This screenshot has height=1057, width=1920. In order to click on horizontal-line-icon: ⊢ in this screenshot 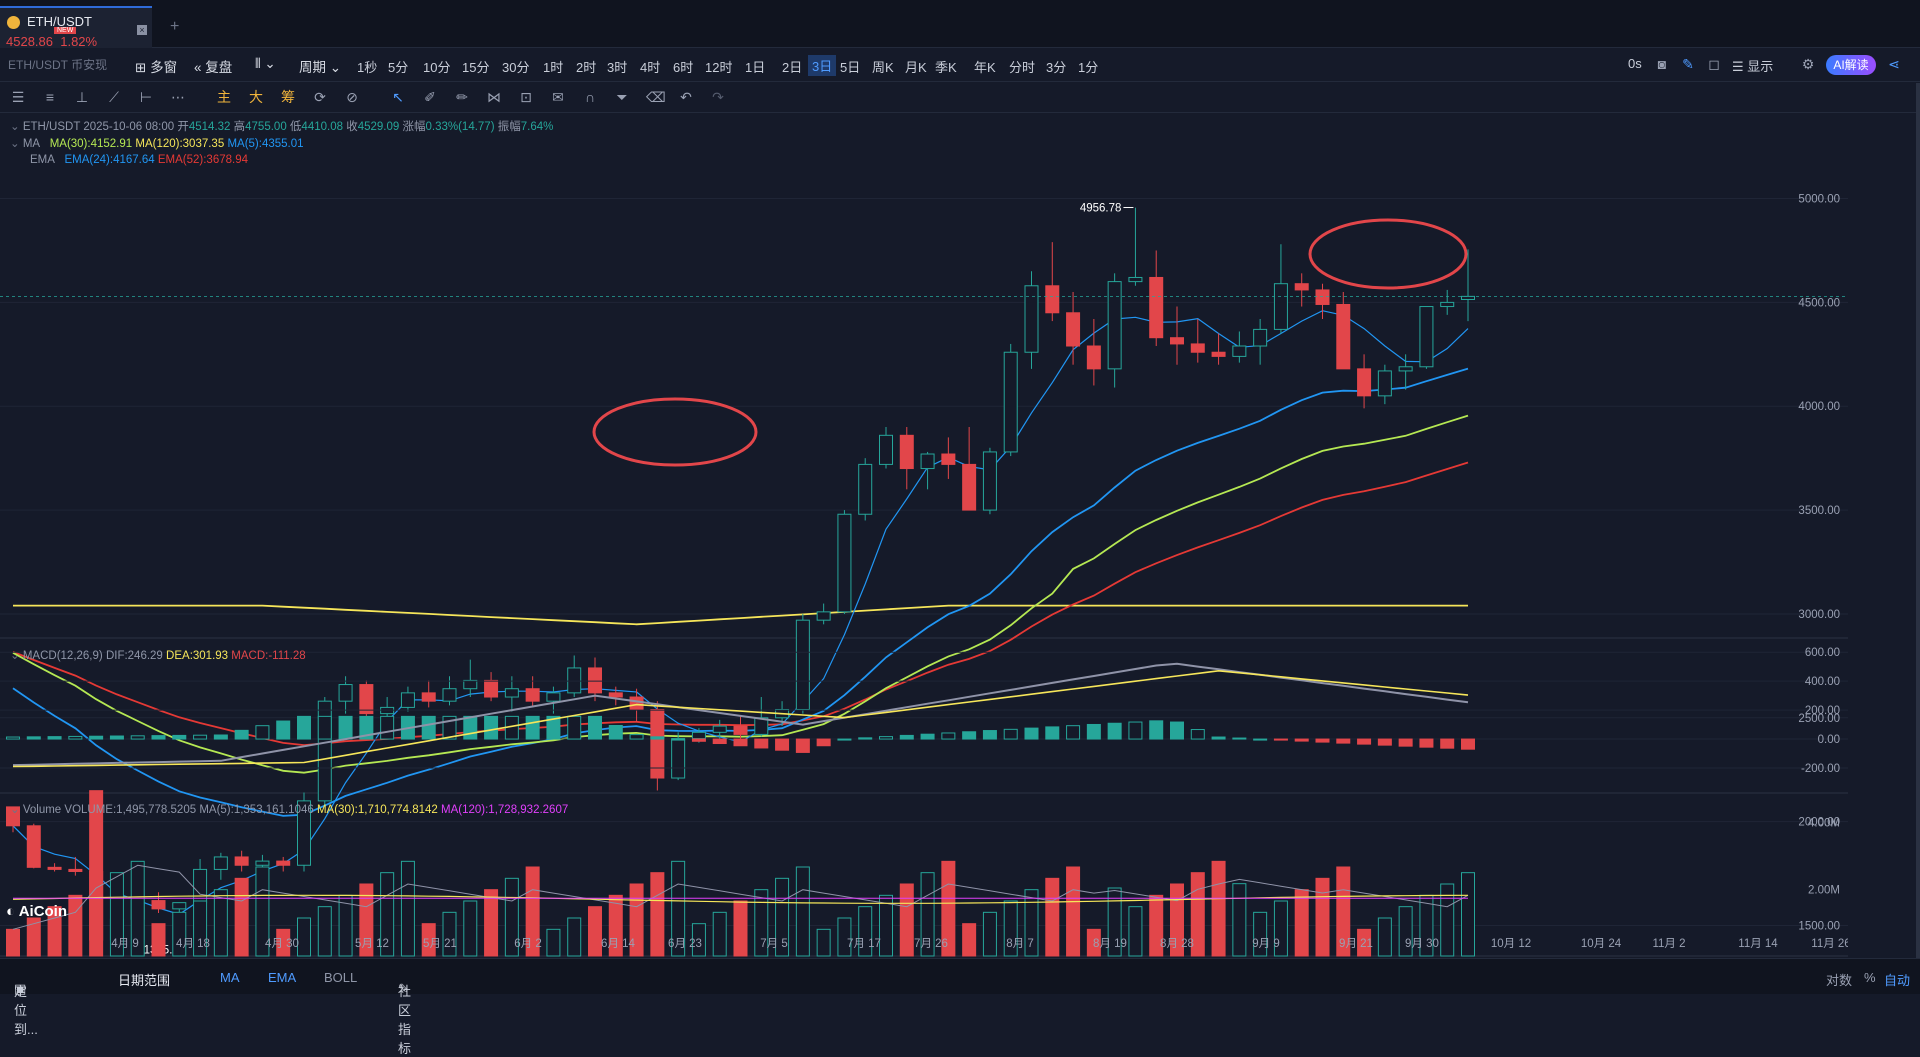, I will do `click(146, 97)`.